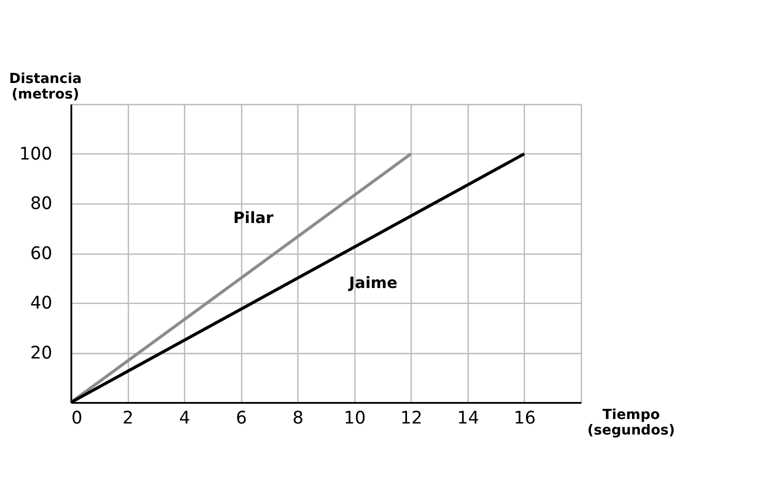  Describe the element at coordinates (41, 254) in the screenshot. I see `y-tick-label: 60` at that location.